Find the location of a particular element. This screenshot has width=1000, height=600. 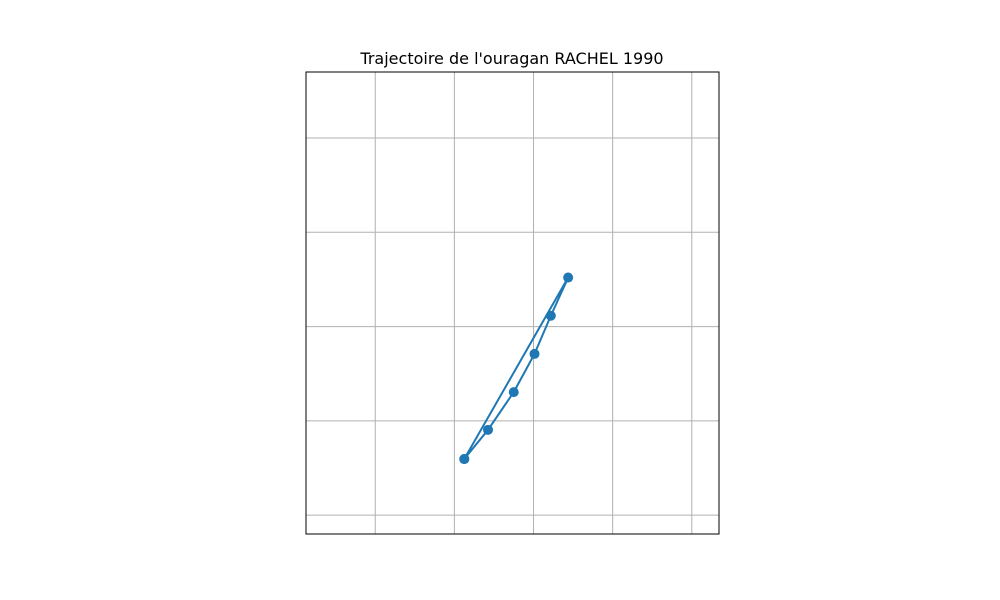

chart-title: Trajectoire de l'ouragan RACHEL 1990 is located at coordinates (511, 58).